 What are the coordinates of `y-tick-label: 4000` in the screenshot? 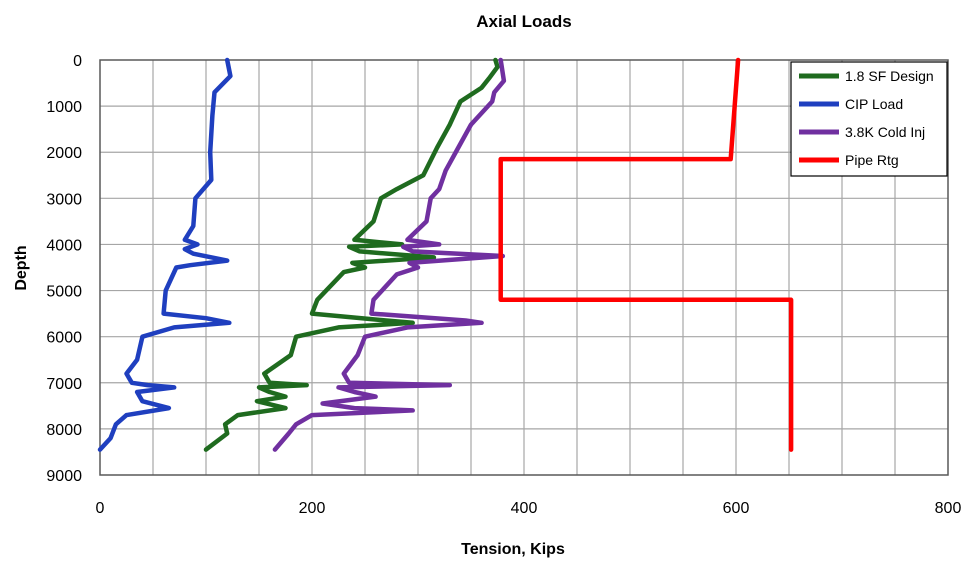 It's located at (64, 245).